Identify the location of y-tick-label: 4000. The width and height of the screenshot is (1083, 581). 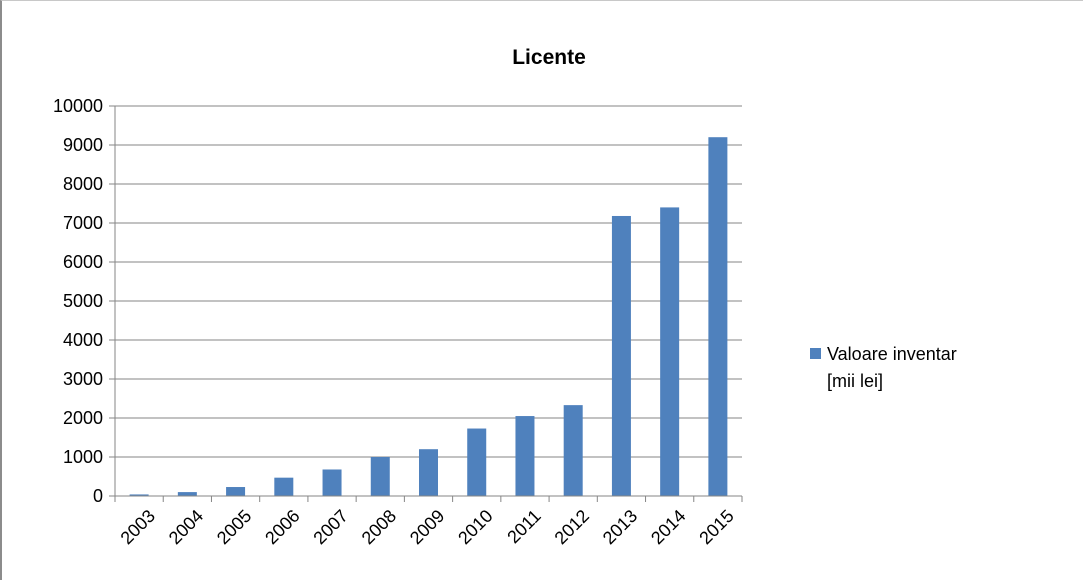
(83, 340).